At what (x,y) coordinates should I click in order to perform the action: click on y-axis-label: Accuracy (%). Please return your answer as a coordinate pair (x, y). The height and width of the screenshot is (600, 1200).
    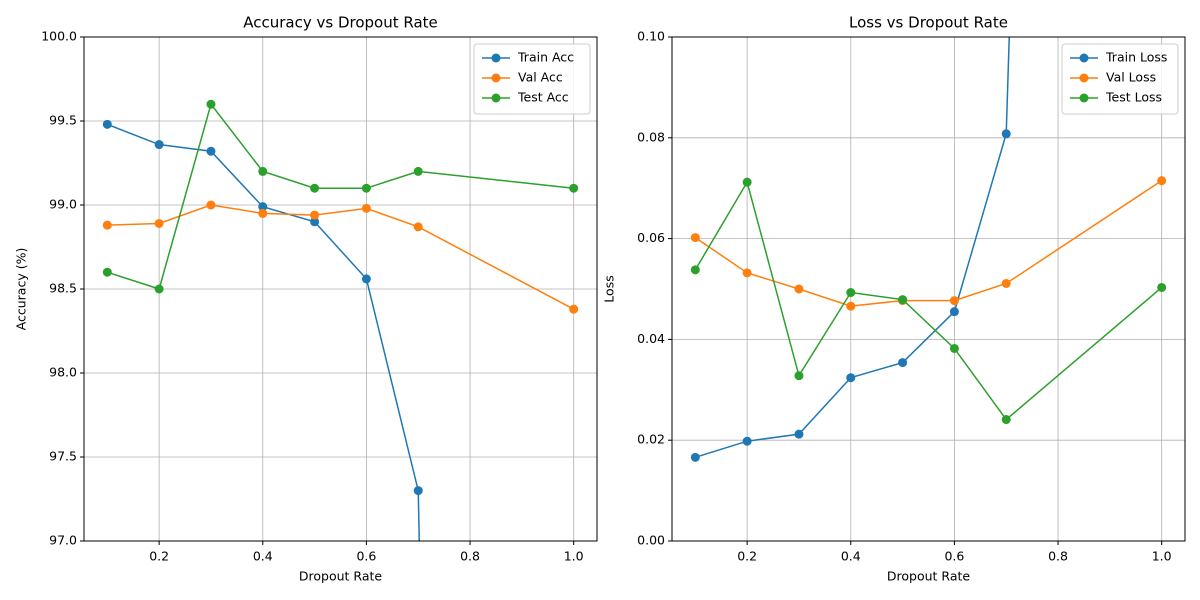
    Looking at the image, I should click on (21, 289).